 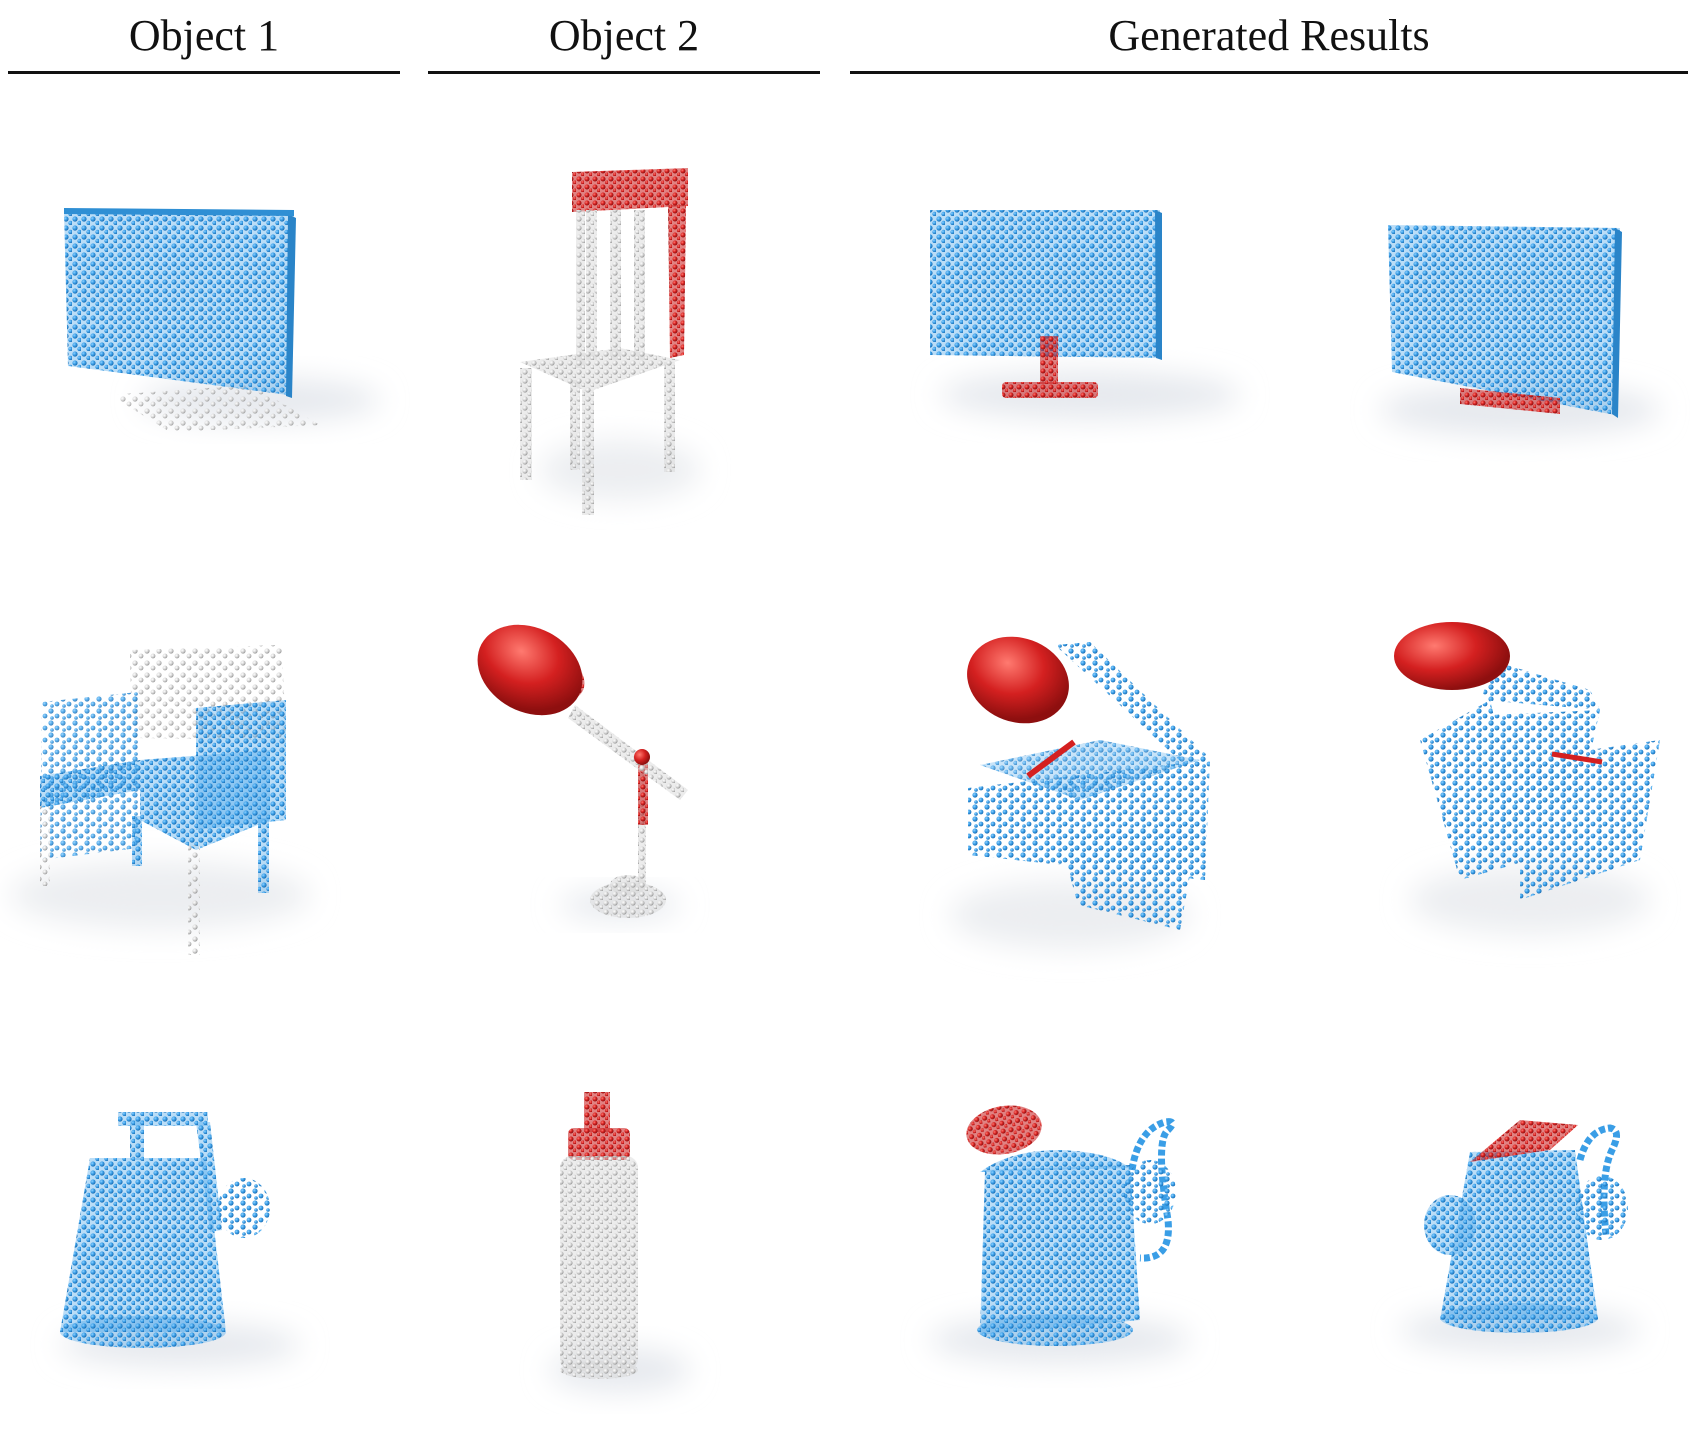 I want to click on header-object-1-rule, so click(x=204, y=72).